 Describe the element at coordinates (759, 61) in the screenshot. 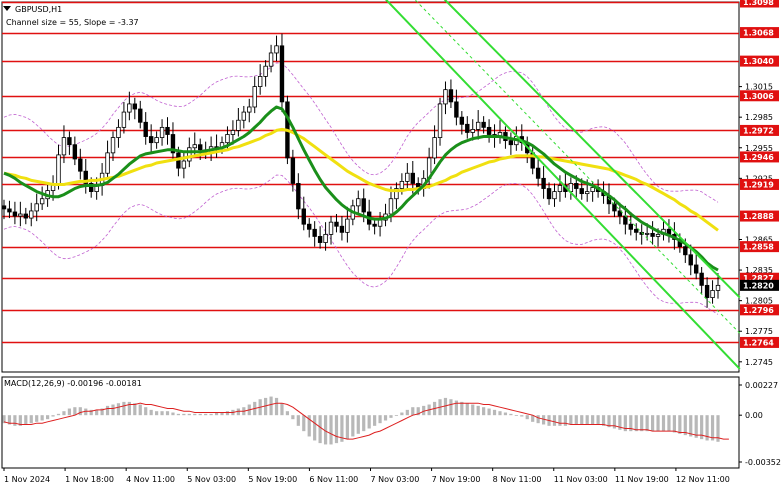

I see `level-label: 1.3040` at that location.